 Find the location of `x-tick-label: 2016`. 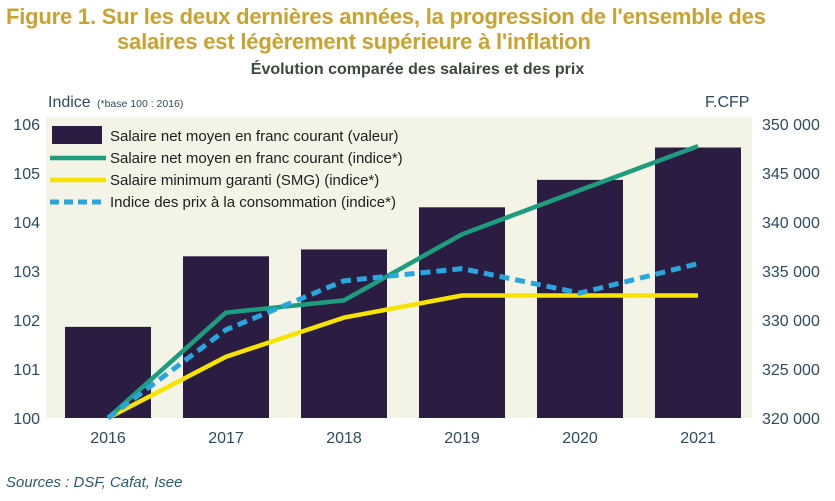

x-tick-label: 2016 is located at coordinates (108, 438).